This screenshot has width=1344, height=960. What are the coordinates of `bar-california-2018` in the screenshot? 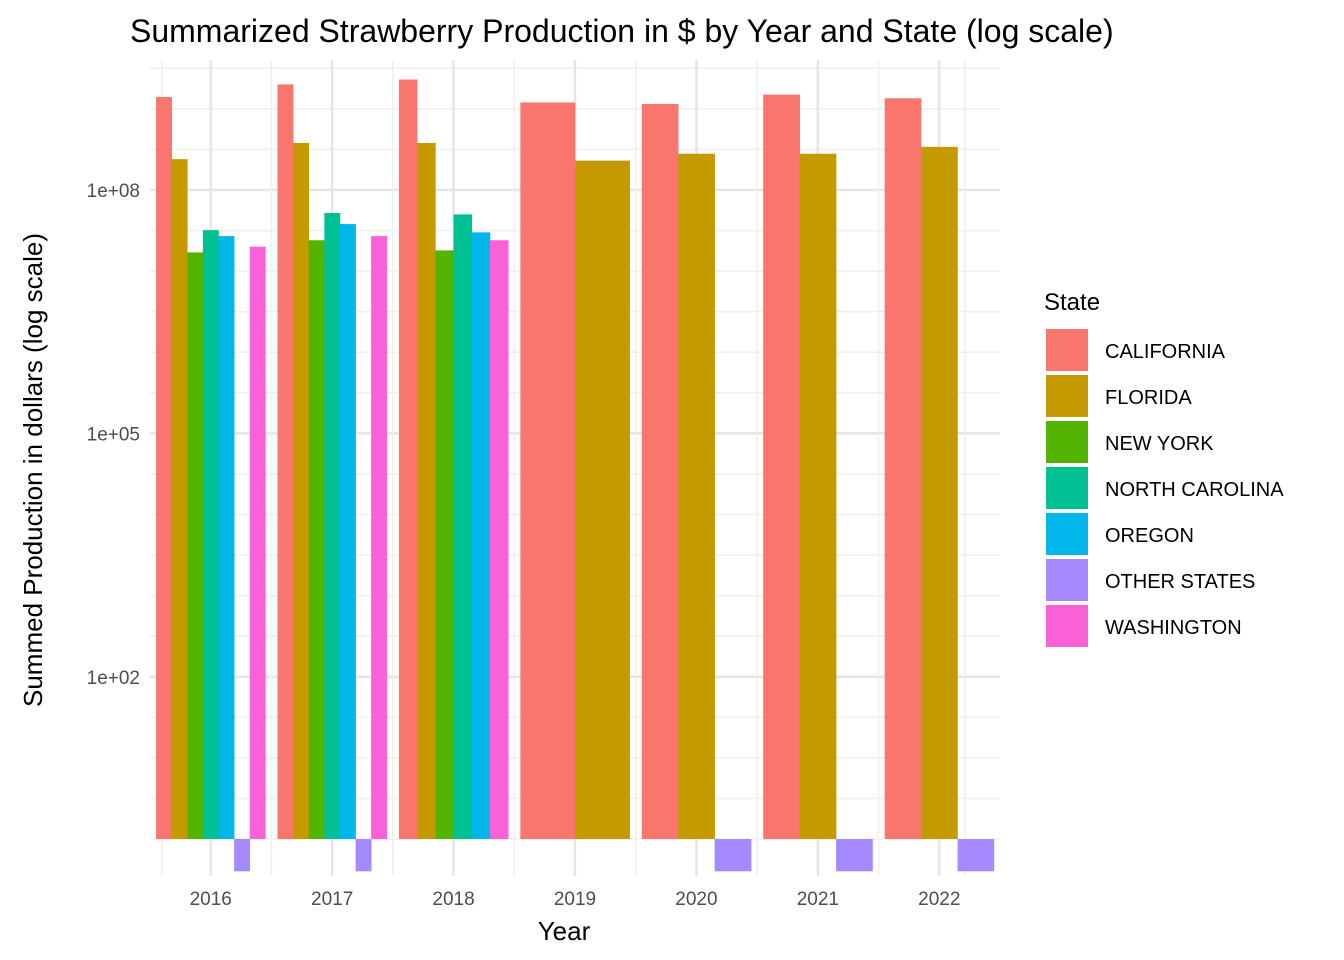 It's located at (408, 459).